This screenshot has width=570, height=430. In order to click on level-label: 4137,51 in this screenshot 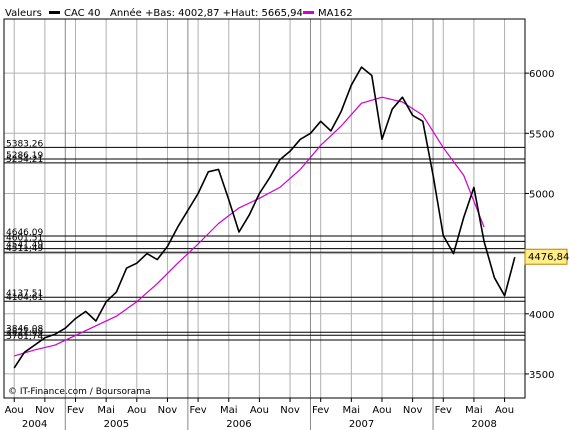, I will do `click(24, 294)`.